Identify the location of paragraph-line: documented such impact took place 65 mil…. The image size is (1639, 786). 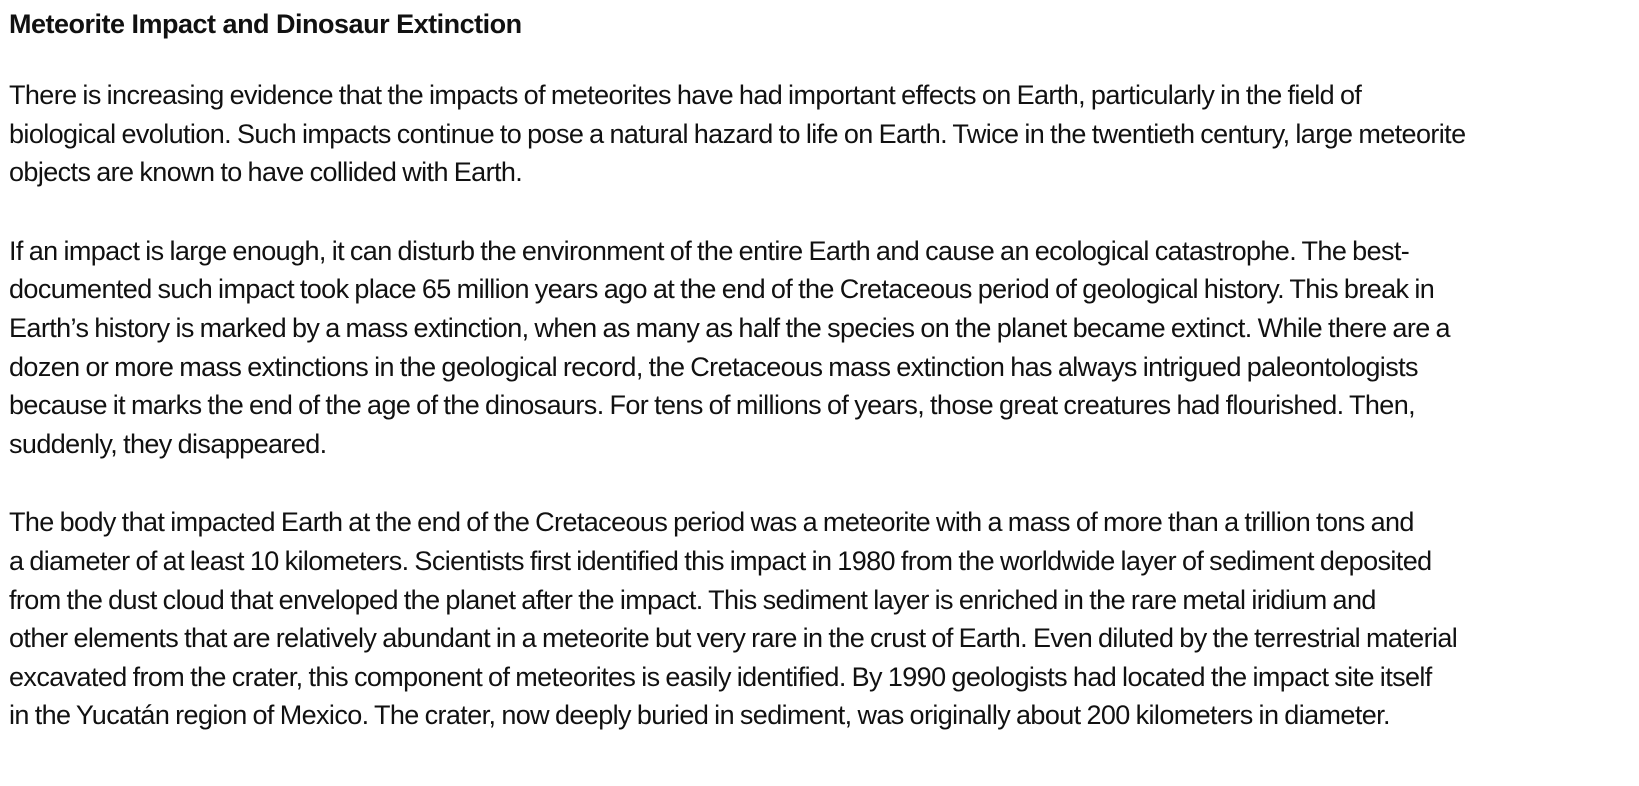
(722, 289).